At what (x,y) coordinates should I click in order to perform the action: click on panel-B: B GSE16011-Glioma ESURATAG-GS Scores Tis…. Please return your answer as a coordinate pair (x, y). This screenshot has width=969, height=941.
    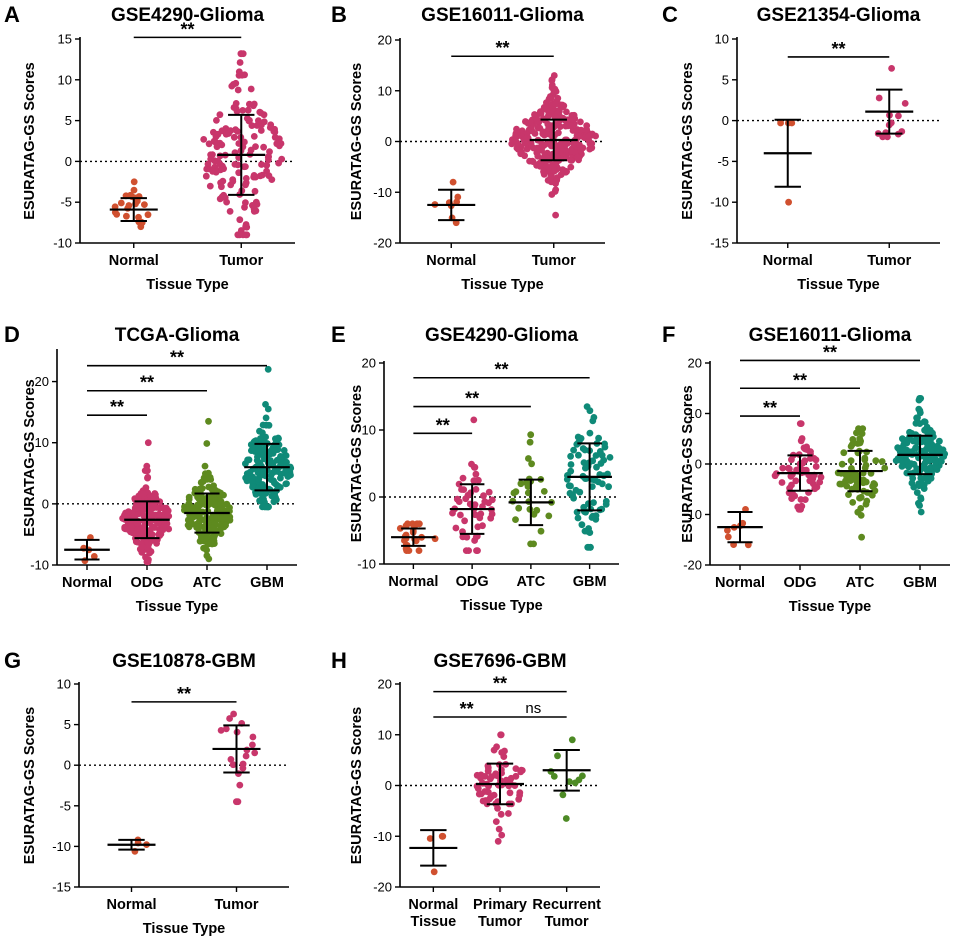
    Looking at the image, I should click on (468, 147).